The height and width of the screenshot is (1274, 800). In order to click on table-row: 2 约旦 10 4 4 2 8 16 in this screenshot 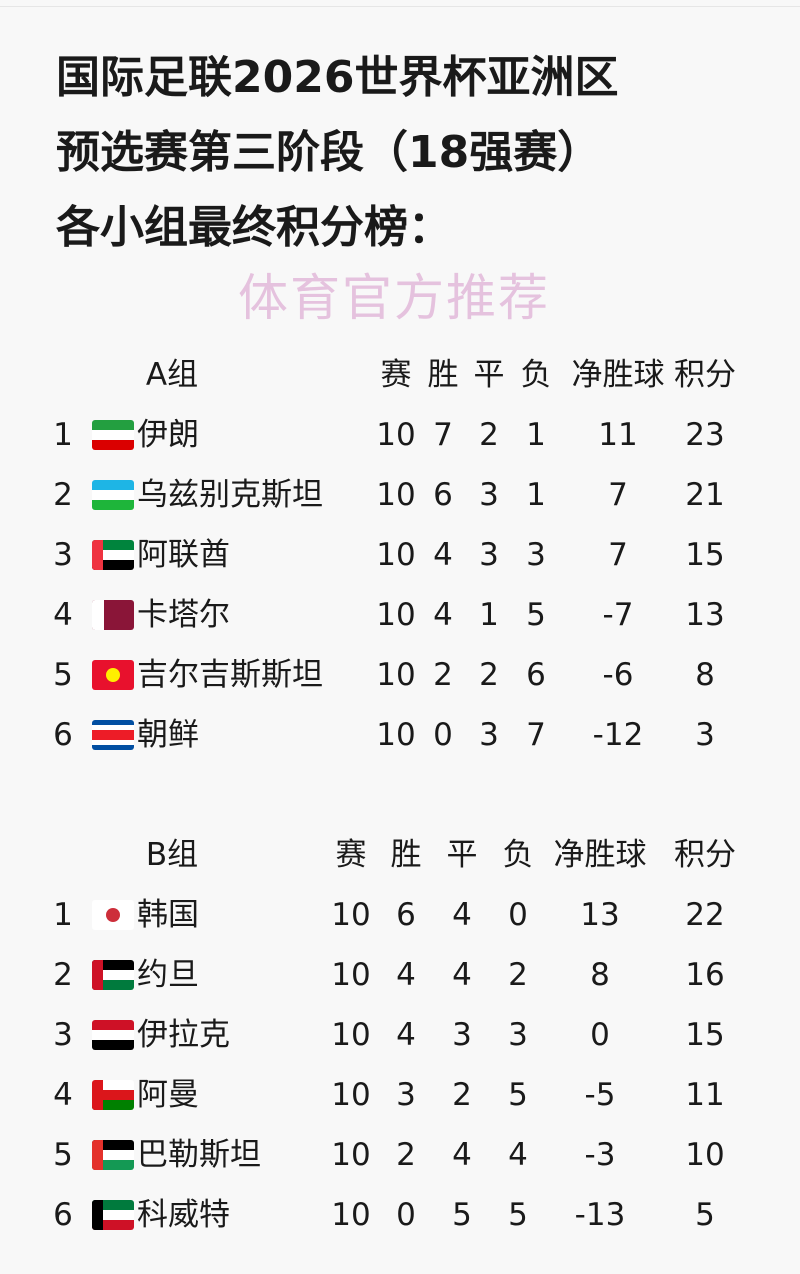, I will do `click(400, 975)`.